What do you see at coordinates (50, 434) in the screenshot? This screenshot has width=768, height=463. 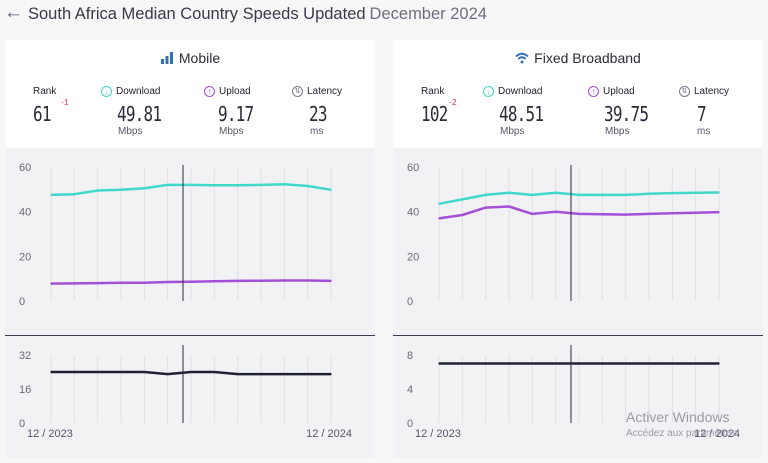 I see `x-axis-start-label: 12 / 2023` at bounding box center [50, 434].